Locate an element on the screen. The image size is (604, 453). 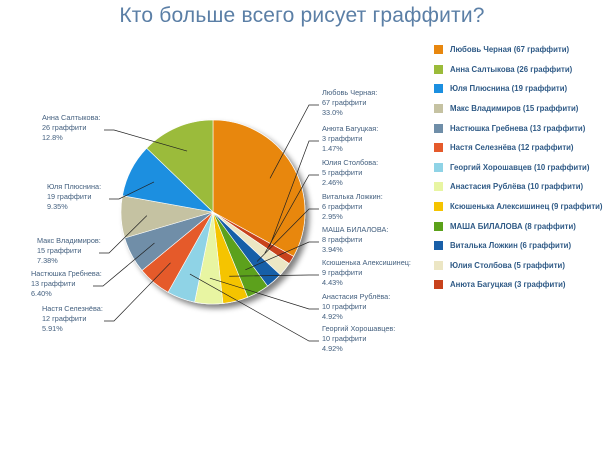
legend-label: Любовь Черная (67 граффити) is located at coordinates (510, 50).